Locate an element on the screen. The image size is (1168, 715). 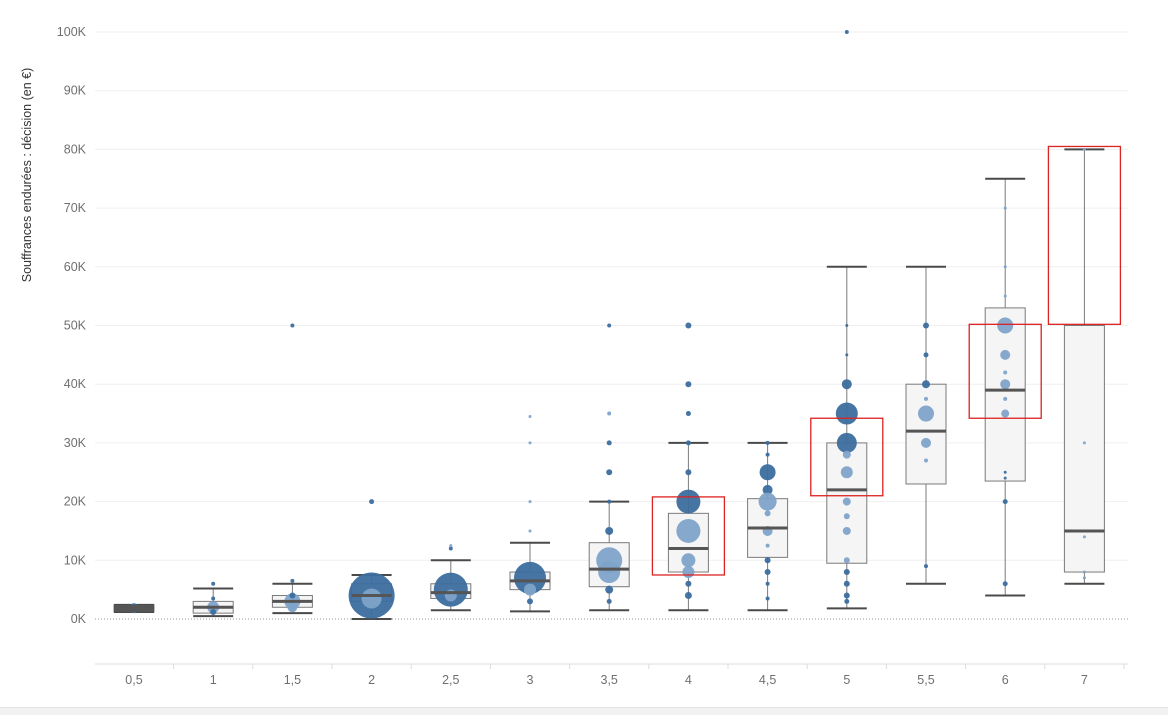
y-axis-ticks: 0K 10K 20K 30K 40K 50K 60K 70K 80K 90K 100K is located at coordinates (72, 325).